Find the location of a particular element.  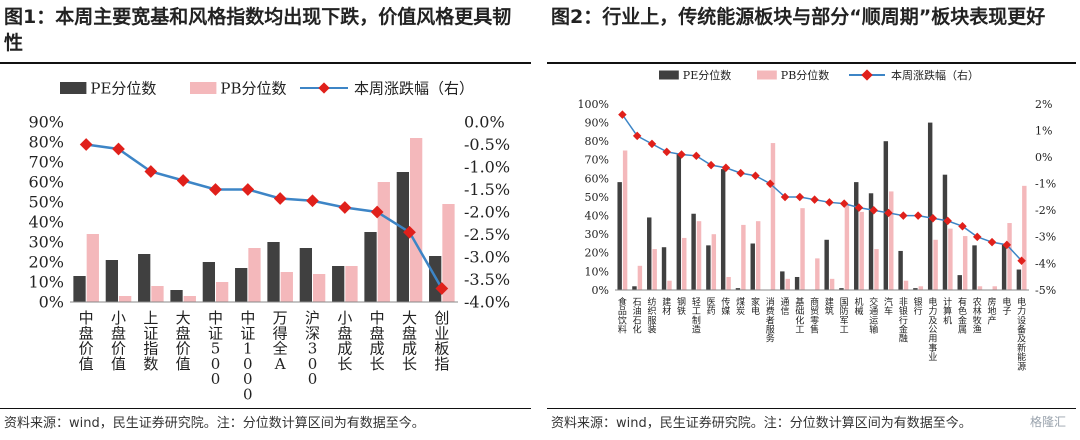

category-label: 有色金属 is located at coordinates (962, 316).